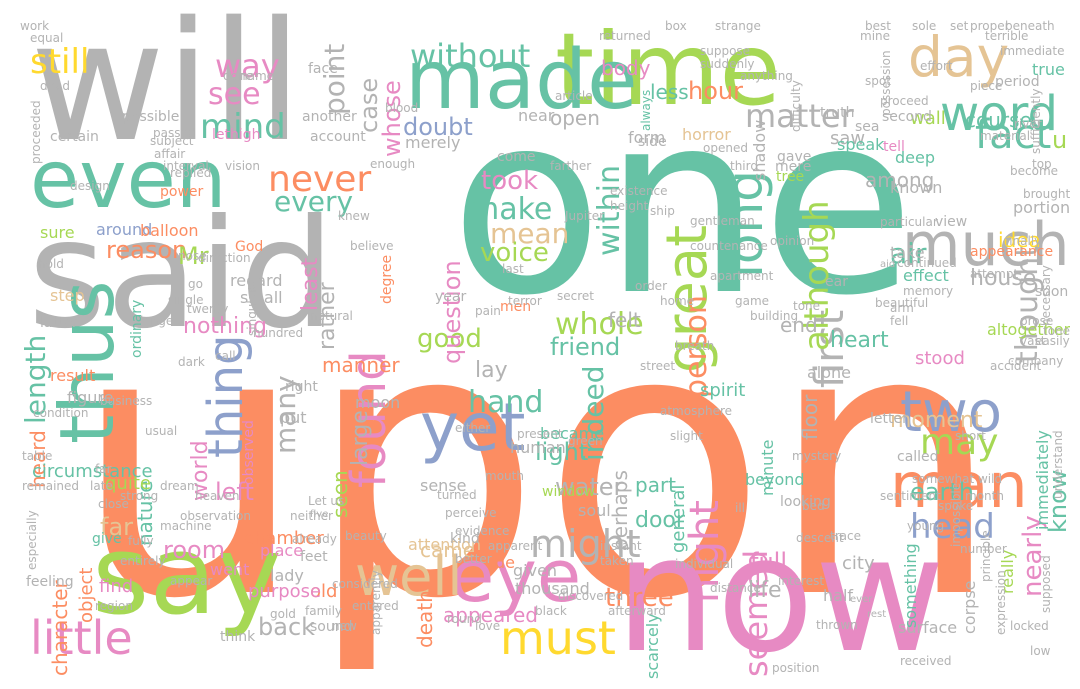  Describe the element at coordinates (536, 115) in the screenshot. I see `word-near: near` at that location.